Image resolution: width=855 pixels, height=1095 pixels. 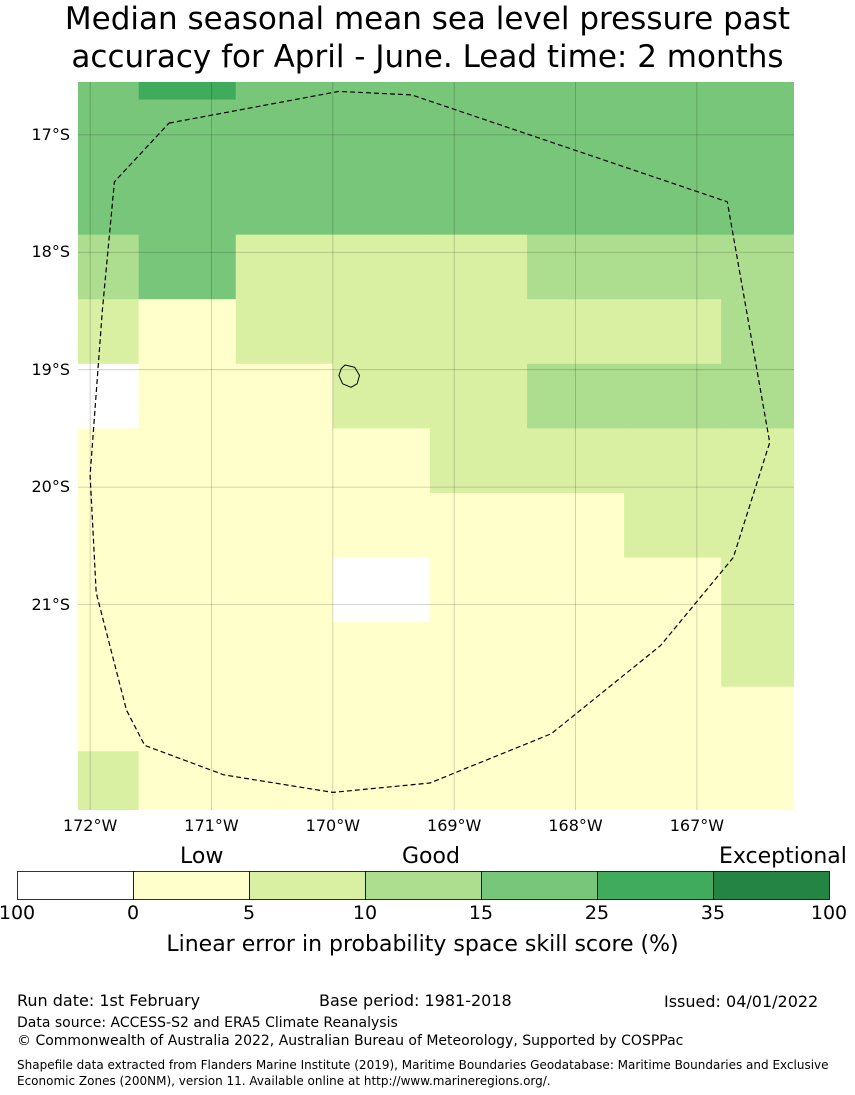 I want to click on base-period: Base period: 1981-2018, so click(x=415, y=1000).